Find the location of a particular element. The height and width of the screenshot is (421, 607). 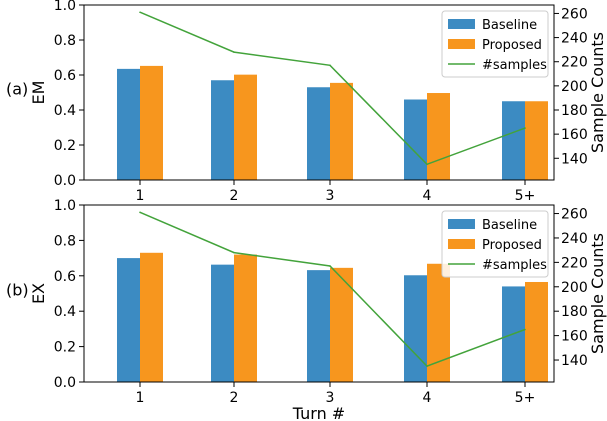

panel-label: (b) is located at coordinates (17, 290).